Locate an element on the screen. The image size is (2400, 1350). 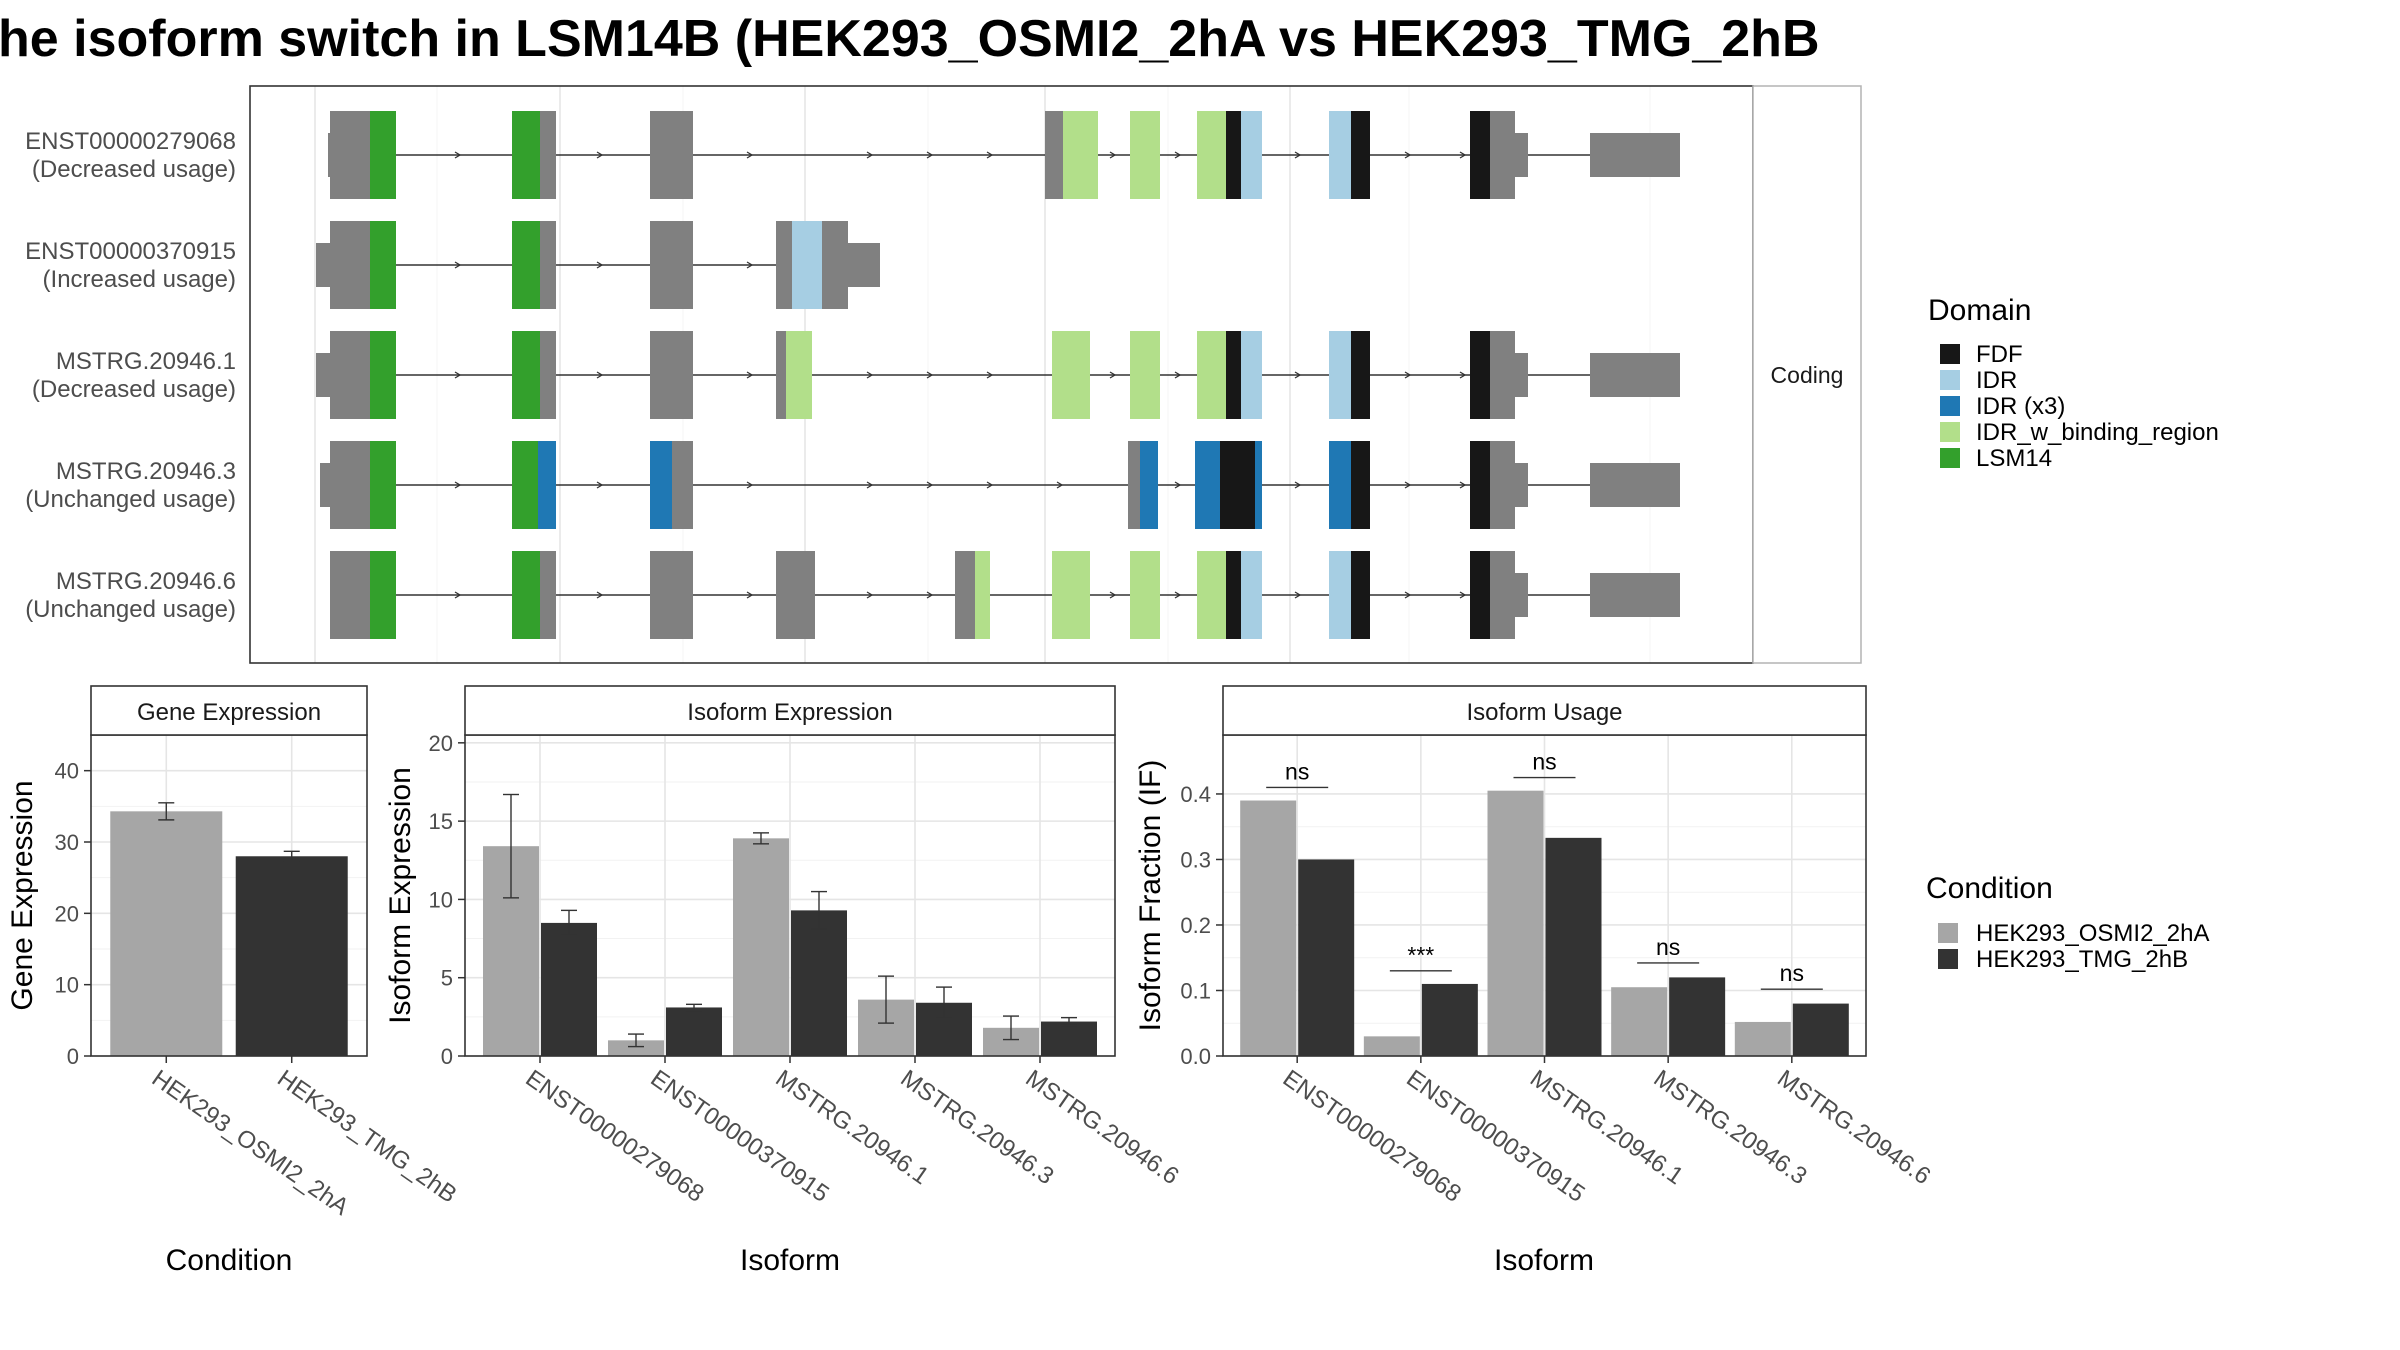
condition-legend-swatch is located at coordinates (1948, 933).